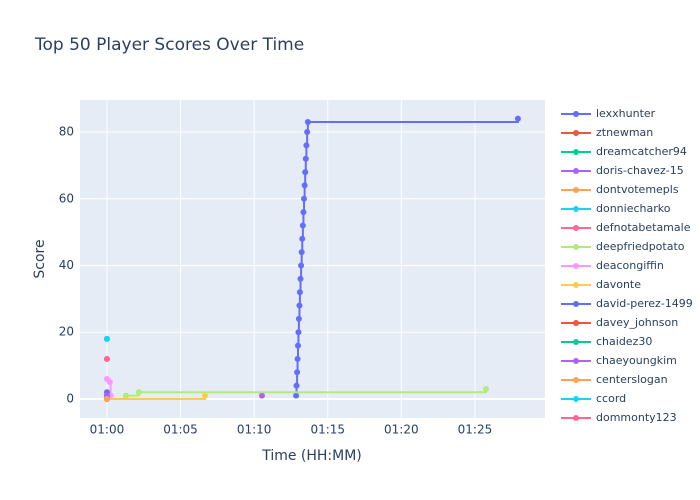 This screenshot has height=500, width=700. Describe the element at coordinates (637, 189) in the screenshot. I see `legend-label: dontvotemepls` at that location.